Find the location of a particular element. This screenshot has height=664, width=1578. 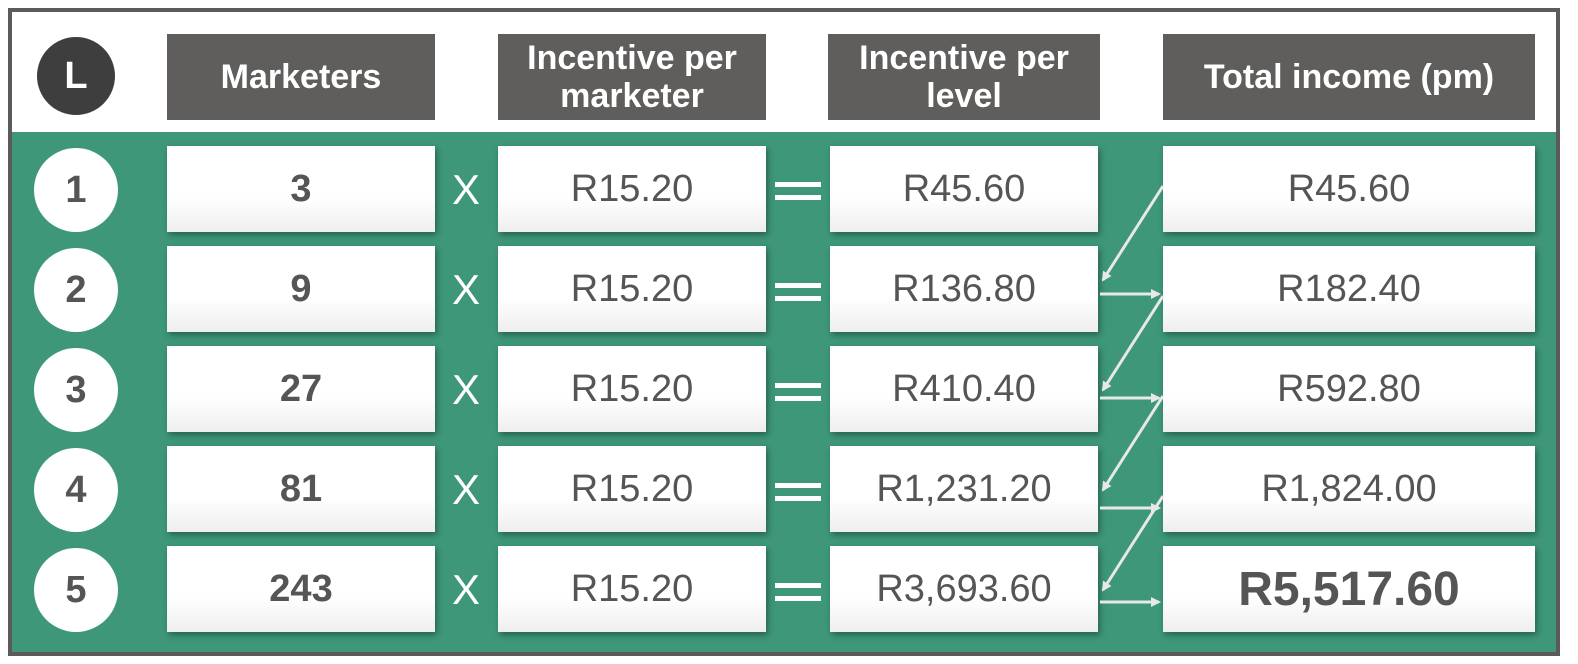

level-number: 3 is located at coordinates (76, 389).